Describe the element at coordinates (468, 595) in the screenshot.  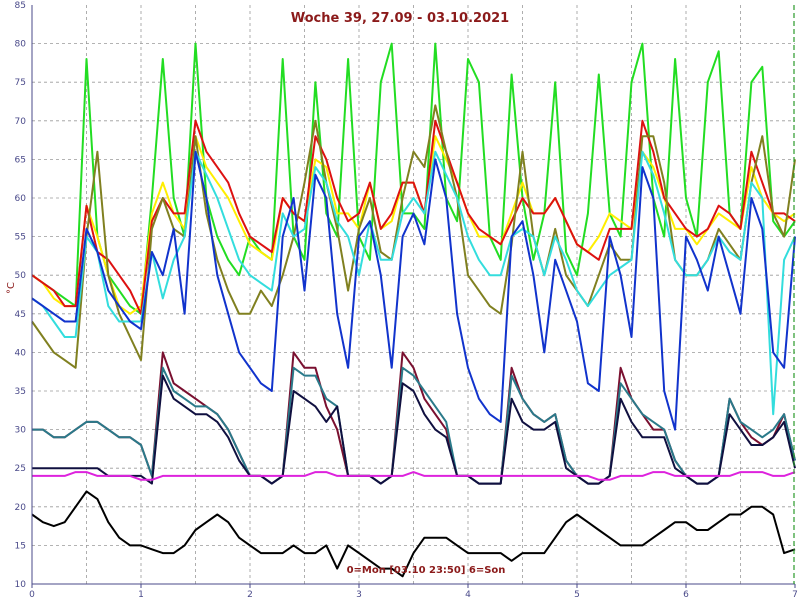
I see `x-tick-label: 4` at that location.